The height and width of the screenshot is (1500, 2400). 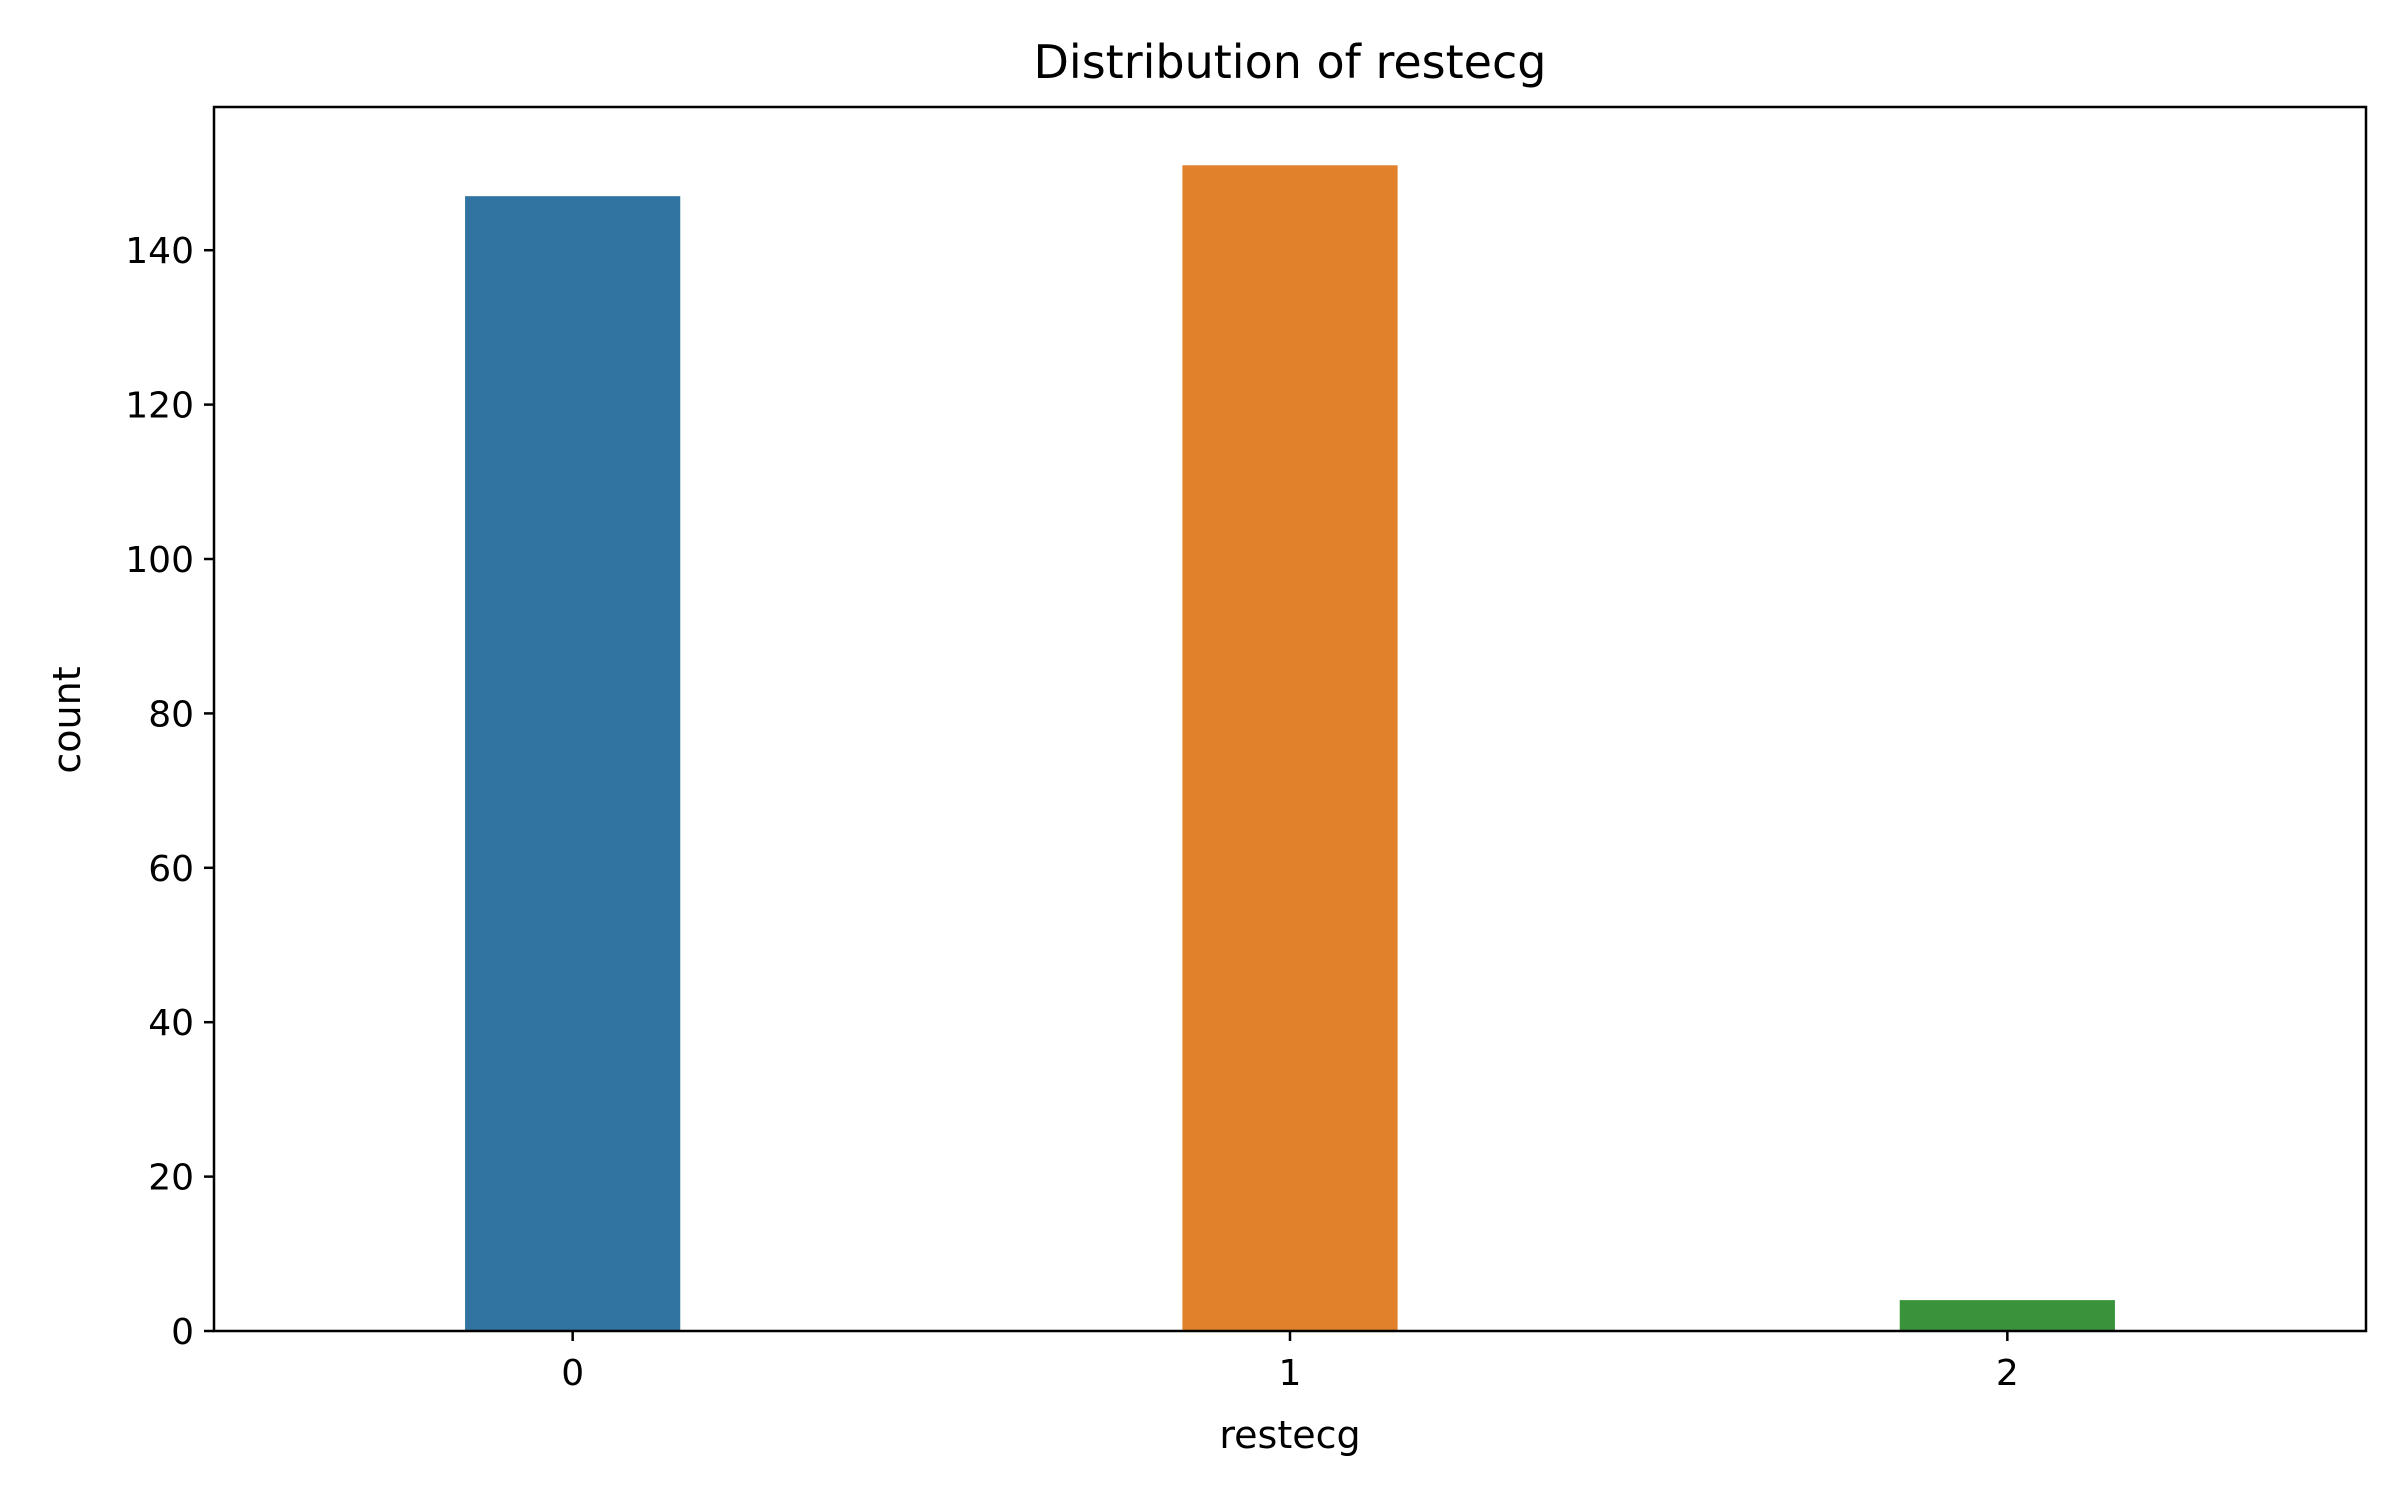 I want to click on y-tick-label: 140, so click(x=159, y=251).